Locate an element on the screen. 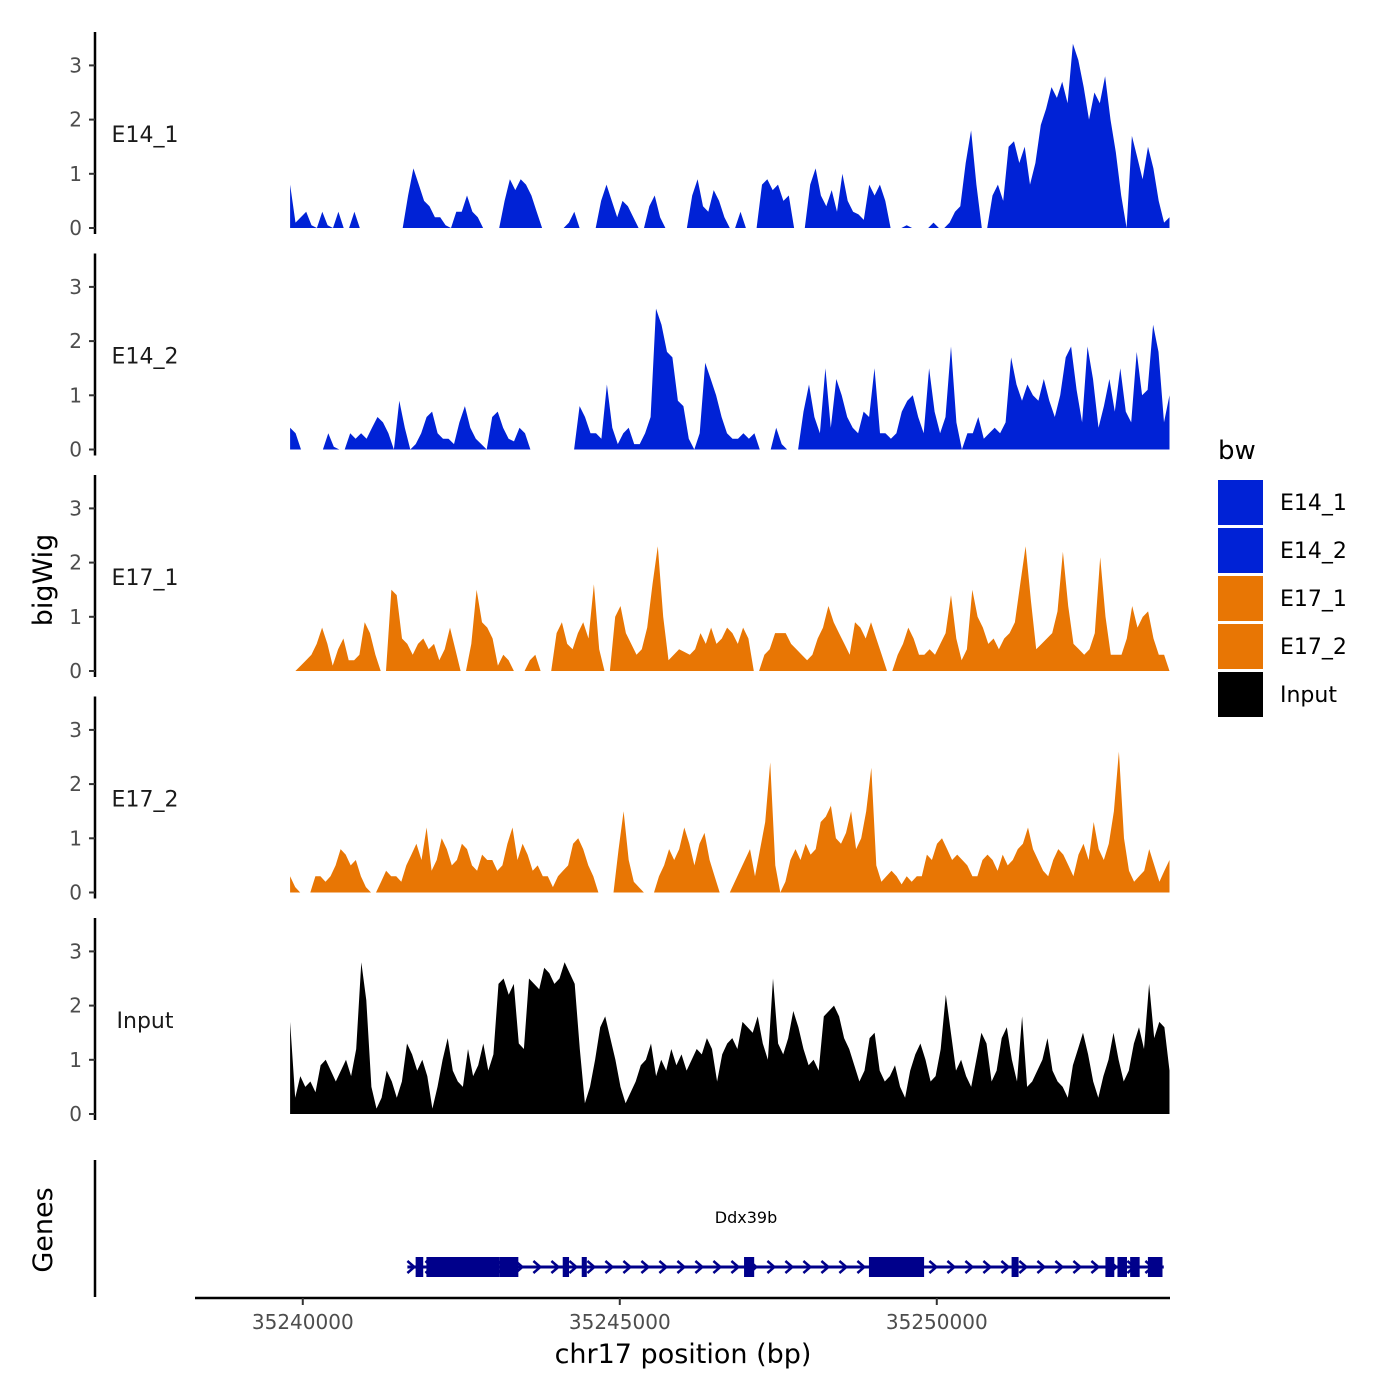 This screenshot has height=1400, width=1400. track-label: Input is located at coordinates (145, 1021).